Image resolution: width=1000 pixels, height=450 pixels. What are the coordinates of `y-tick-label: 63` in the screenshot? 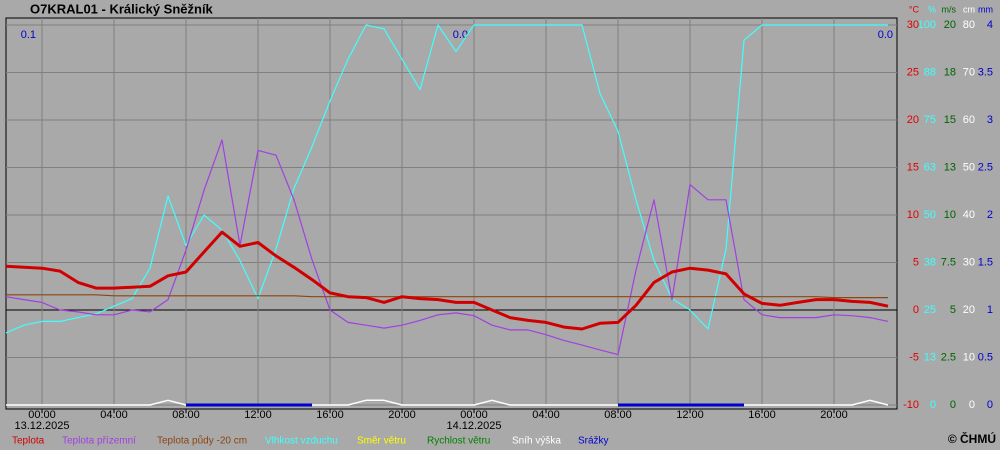 It's located at (930, 167).